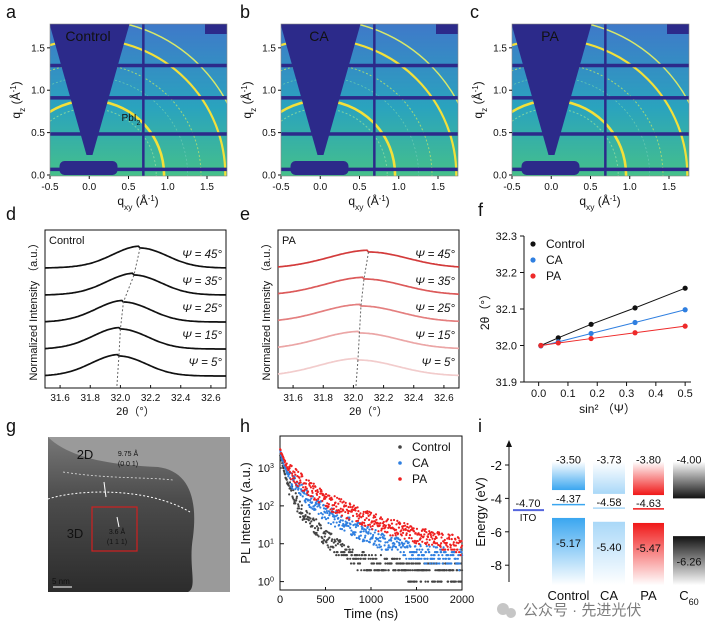  What do you see at coordinates (688, 562) in the screenshot?
I see `vb-value: -6.26` at bounding box center [688, 562].